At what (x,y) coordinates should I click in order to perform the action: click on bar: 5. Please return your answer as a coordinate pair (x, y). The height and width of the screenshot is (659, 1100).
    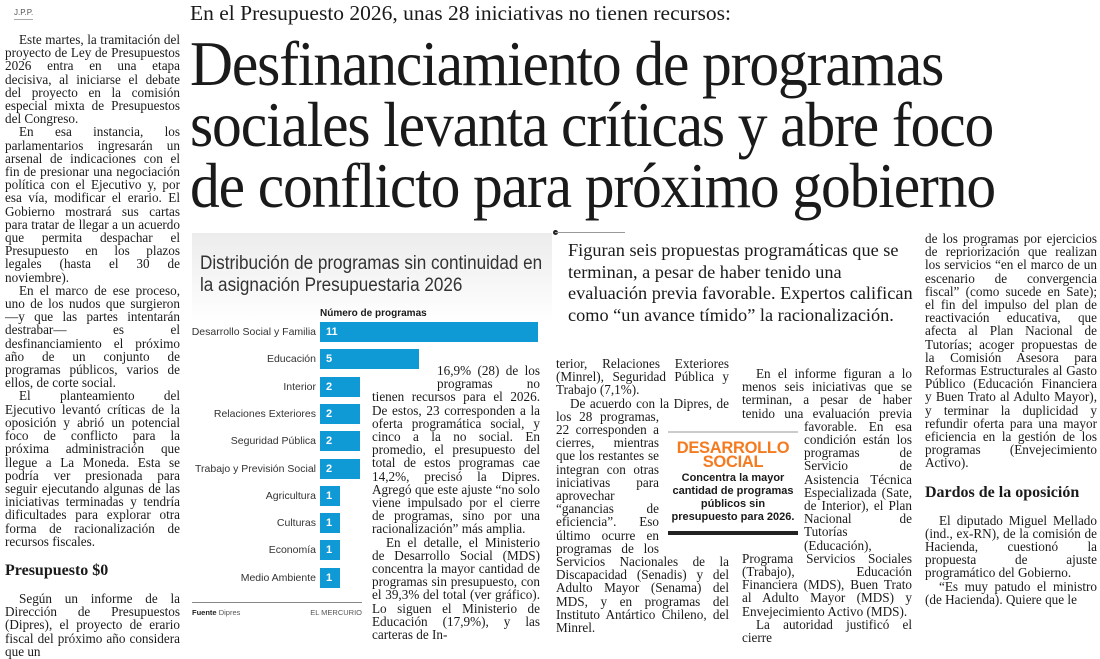
    Looking at the image, I should click on (370, 359).